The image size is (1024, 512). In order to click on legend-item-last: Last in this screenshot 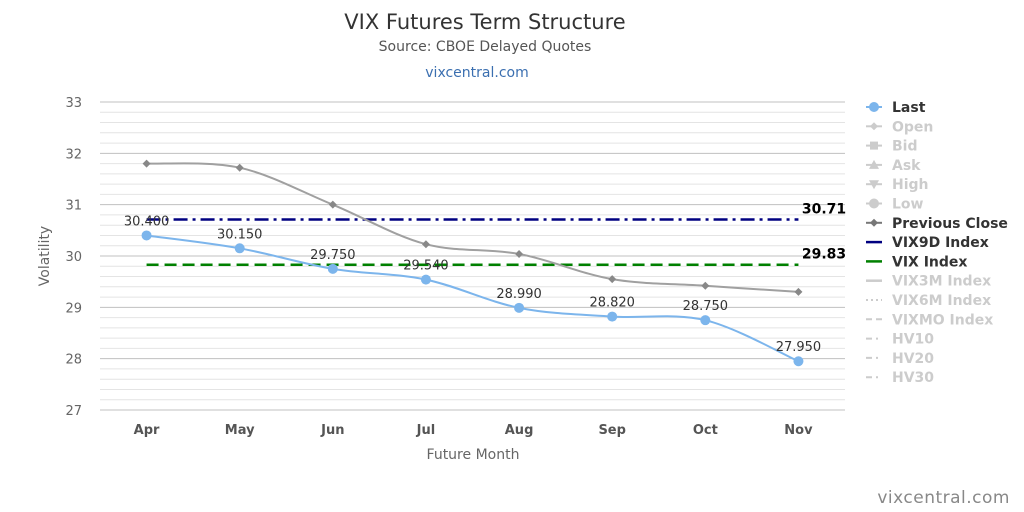, I will do `click(896, 108)`.